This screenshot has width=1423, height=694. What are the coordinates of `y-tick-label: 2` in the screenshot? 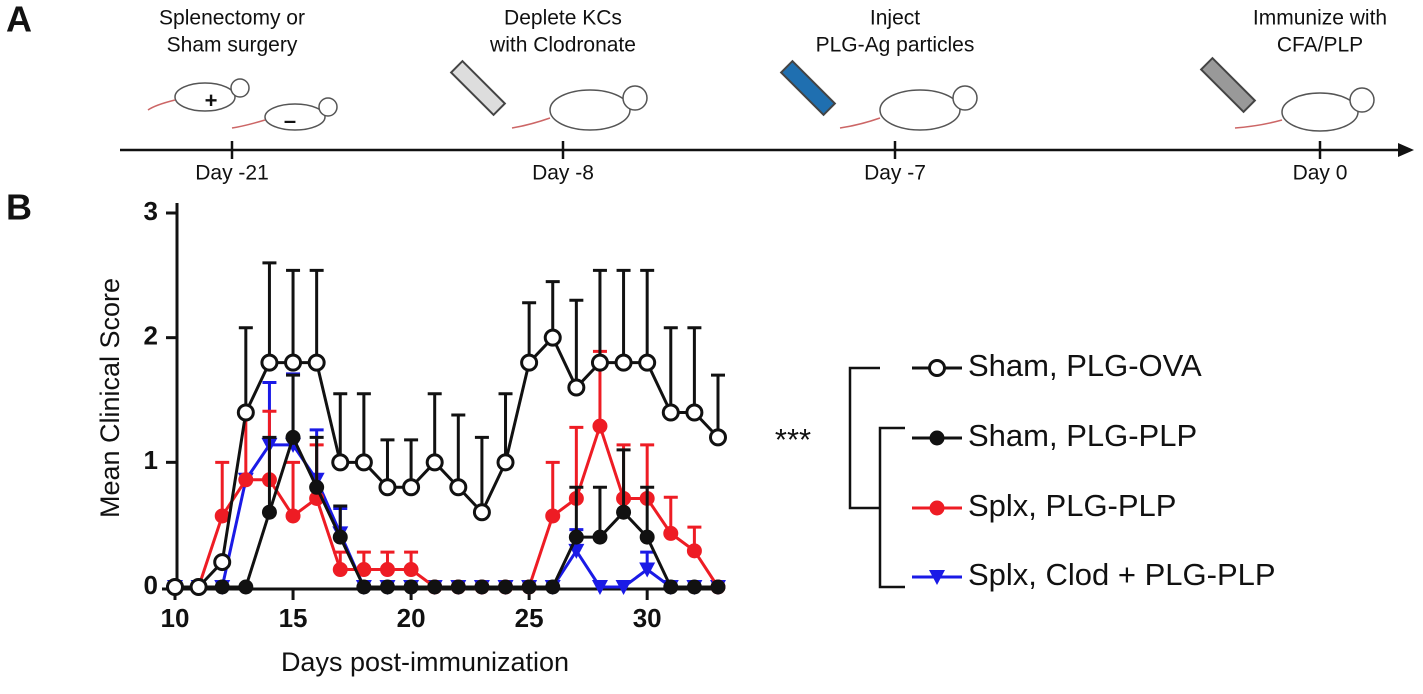 It's located at (151, 336).